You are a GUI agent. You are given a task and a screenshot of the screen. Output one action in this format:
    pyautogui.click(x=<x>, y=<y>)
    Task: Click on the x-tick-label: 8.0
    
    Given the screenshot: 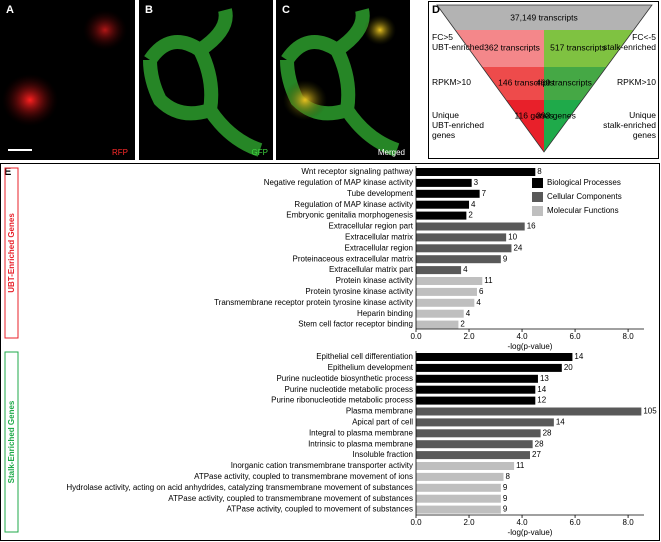 What is the action you would take?
    pyautogui.click(x=629, y=336)
    